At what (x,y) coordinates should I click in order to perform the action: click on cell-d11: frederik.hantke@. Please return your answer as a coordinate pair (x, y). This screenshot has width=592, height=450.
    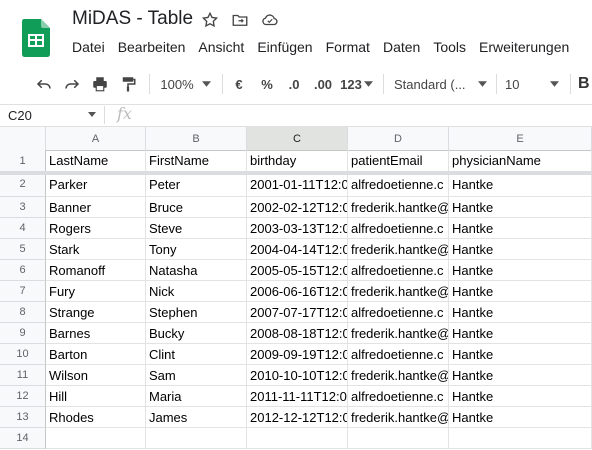
    Looking at the image, I should click on (398, 375).